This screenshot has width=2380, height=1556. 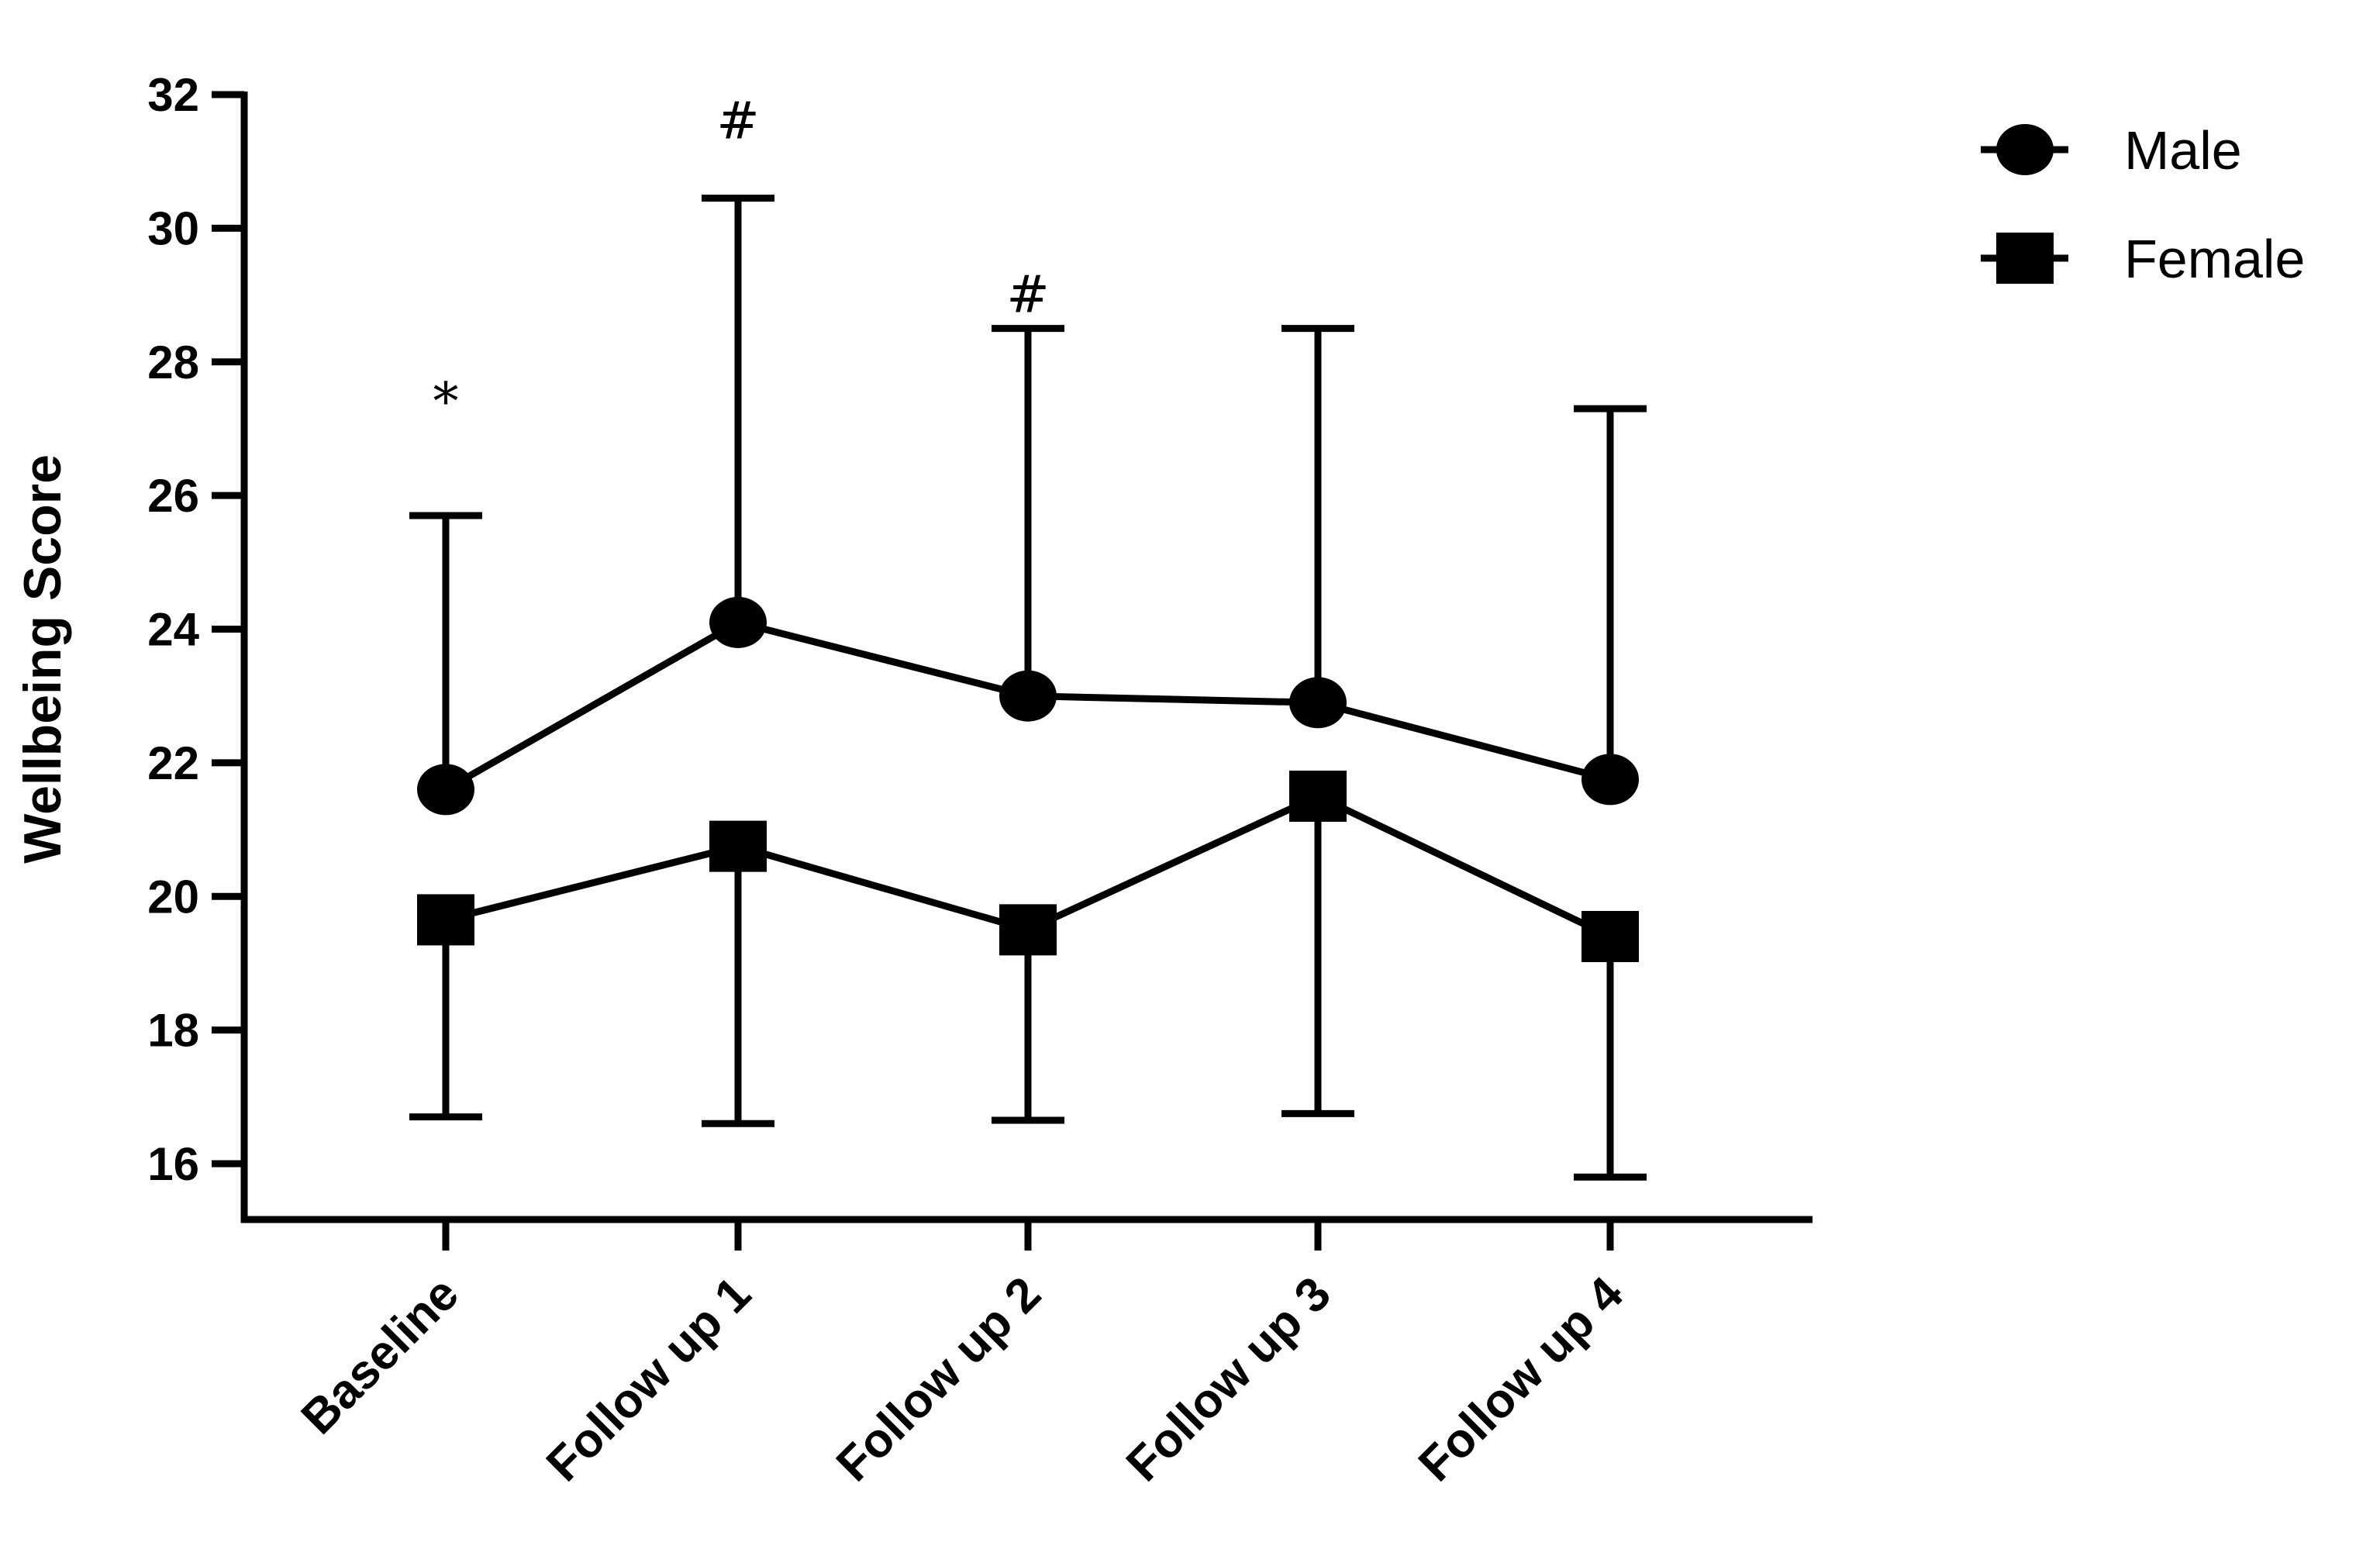 What do you see at coordinates (649, 1379) in the screenshot?
I see `x-tick-label: Follow up 1` at bounding box center [649, 1379].